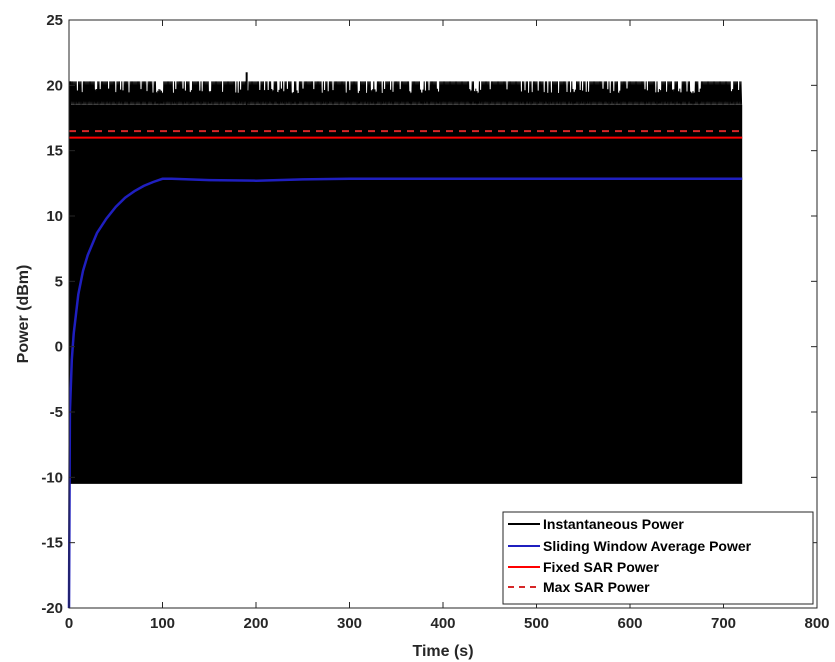  I want to click on y-tick-label: -10, so click(52, 477).